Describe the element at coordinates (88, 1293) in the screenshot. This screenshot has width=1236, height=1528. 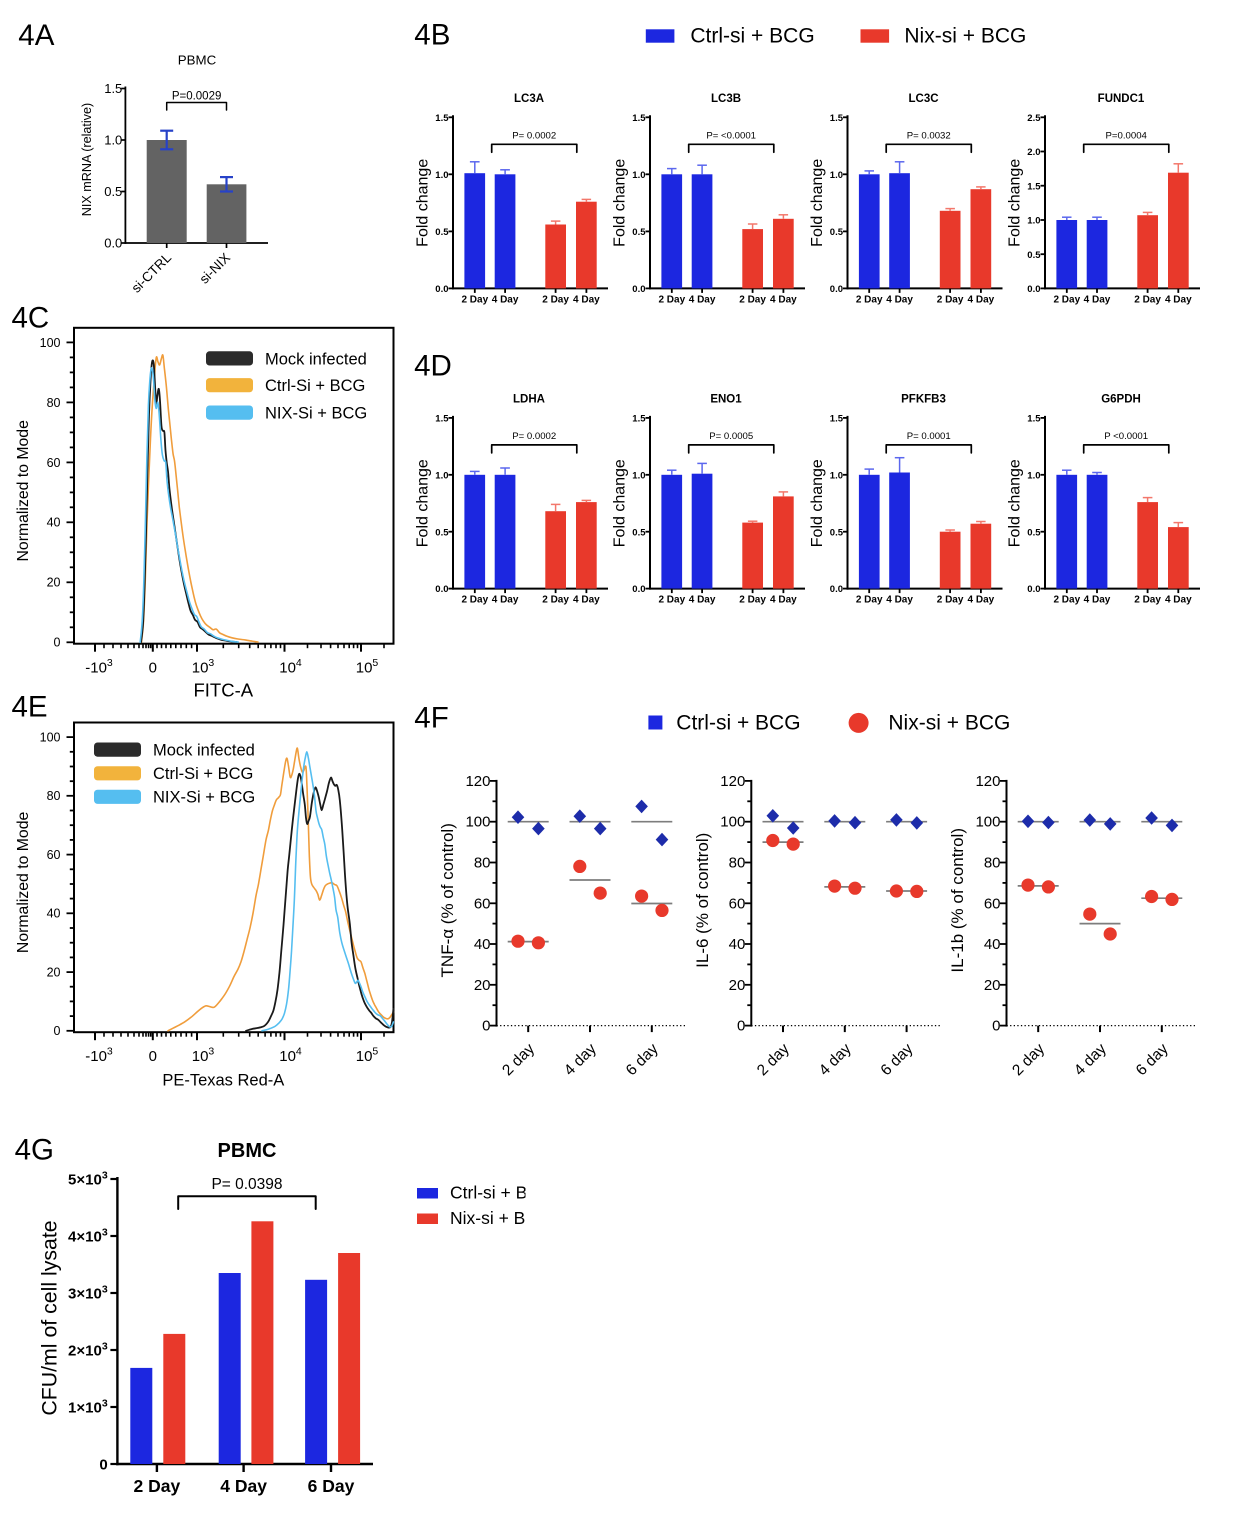
I see `svg-text: 3×10³` at that location.